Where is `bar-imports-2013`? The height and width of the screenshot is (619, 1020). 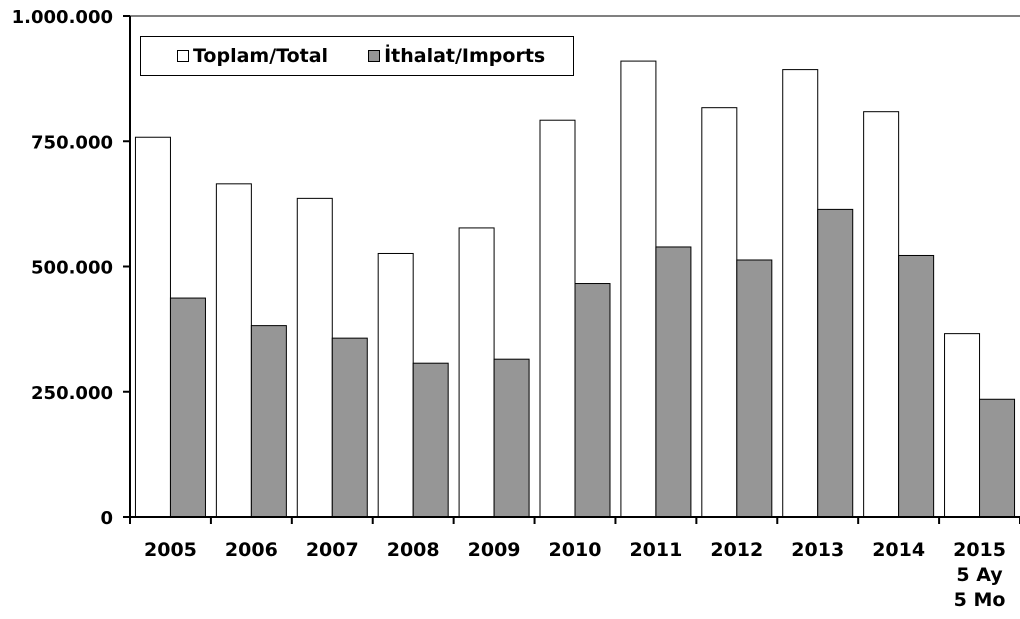
bar-imports-2013 is located at coordinates (835, 363).